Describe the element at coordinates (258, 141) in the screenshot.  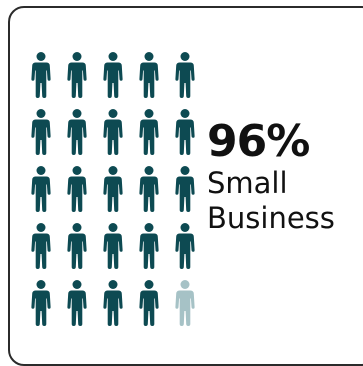
I see `stat-value: 96%` at that location.